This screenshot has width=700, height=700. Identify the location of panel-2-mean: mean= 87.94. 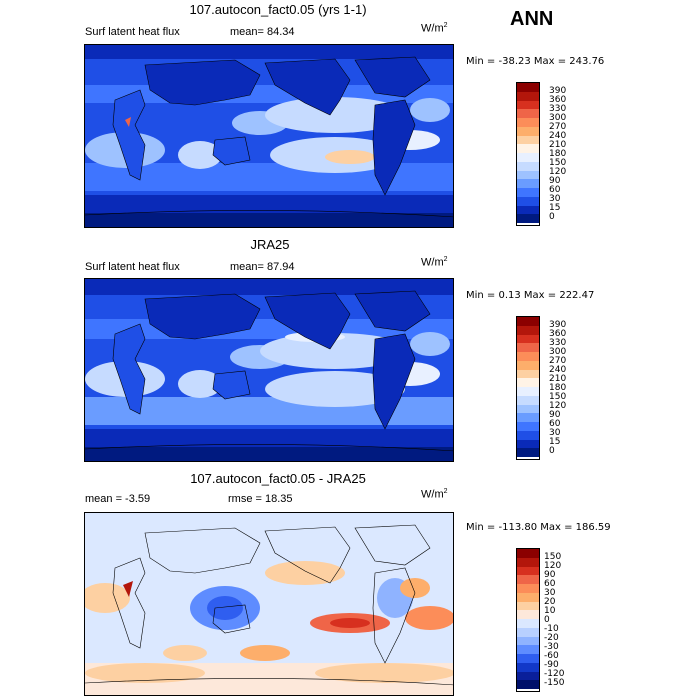
(262, 267).